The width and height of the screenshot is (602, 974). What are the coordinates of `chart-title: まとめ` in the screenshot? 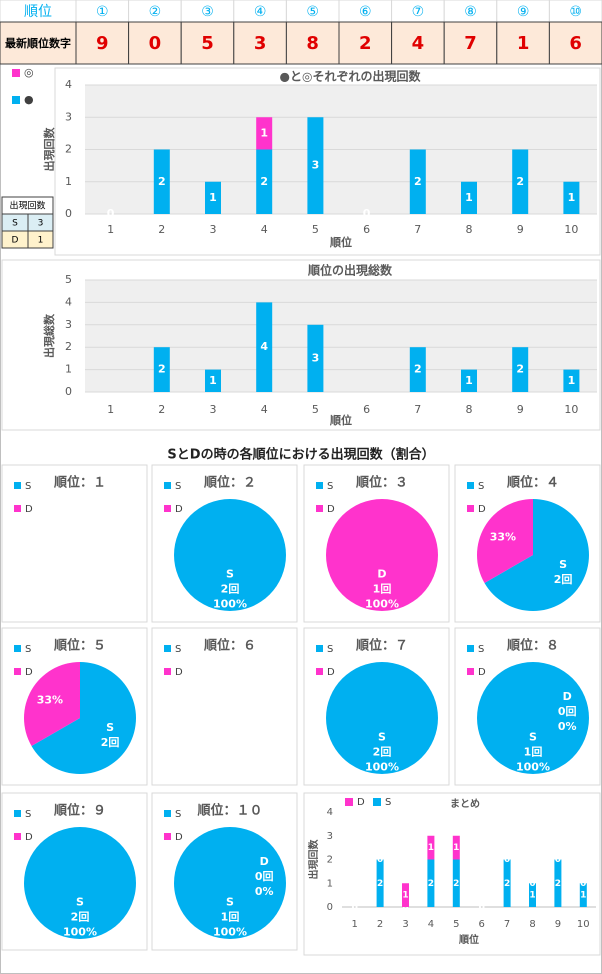 It's located at (465, 804).